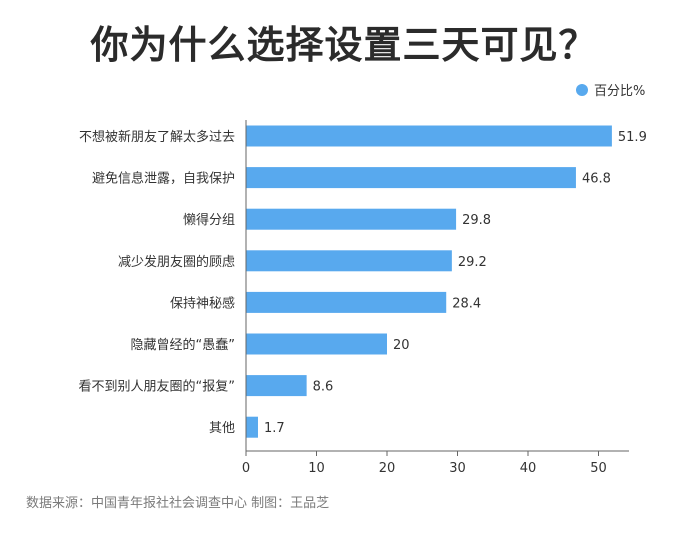 This screenshot has width=688, height=539. I want to click on x-tick-label: 50, so click(598, 468).